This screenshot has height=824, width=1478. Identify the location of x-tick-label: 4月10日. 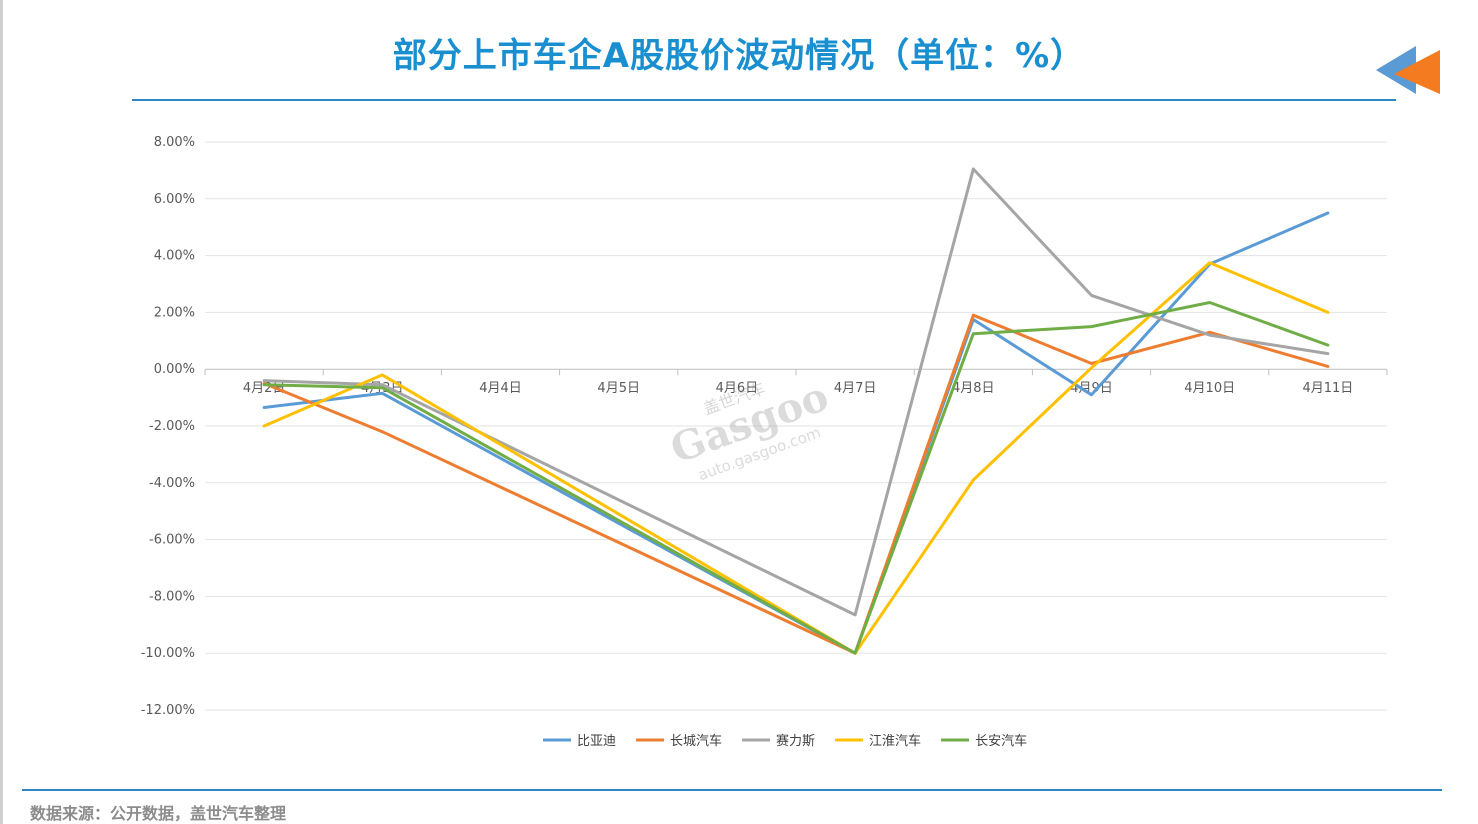
(1209, 388).